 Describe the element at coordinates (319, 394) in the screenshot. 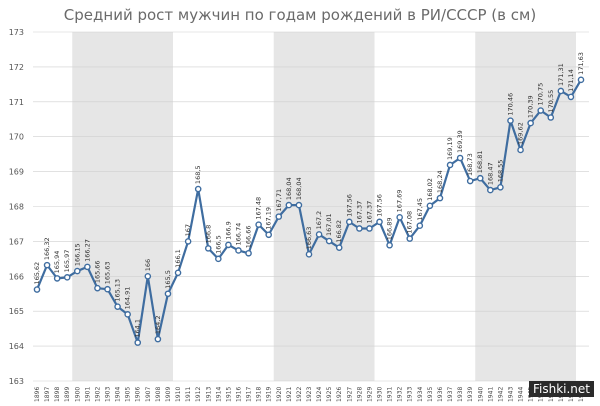

I see `x-tick-label: 1924` at that location.